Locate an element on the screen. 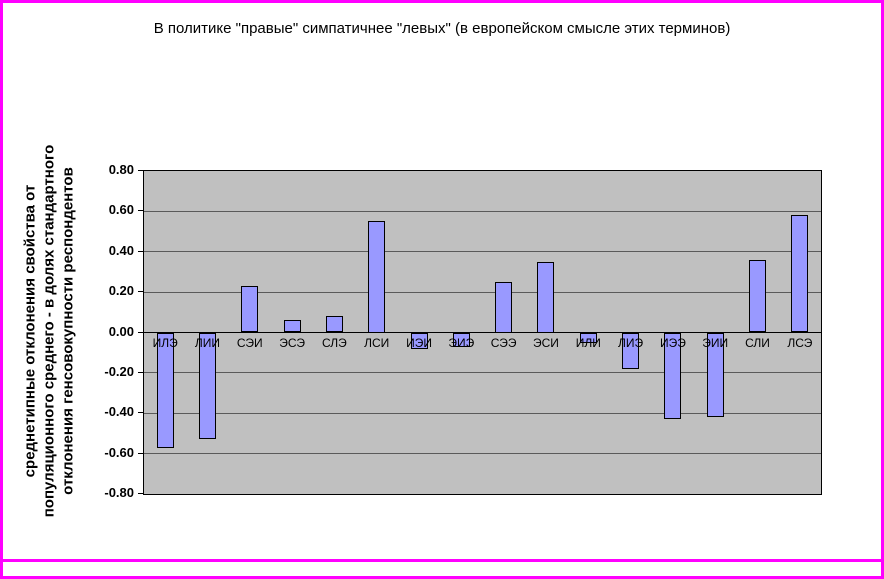 This screenshot has height=579, width=884. x-category-label: СЭЭ is located at coordinates (503, 342).